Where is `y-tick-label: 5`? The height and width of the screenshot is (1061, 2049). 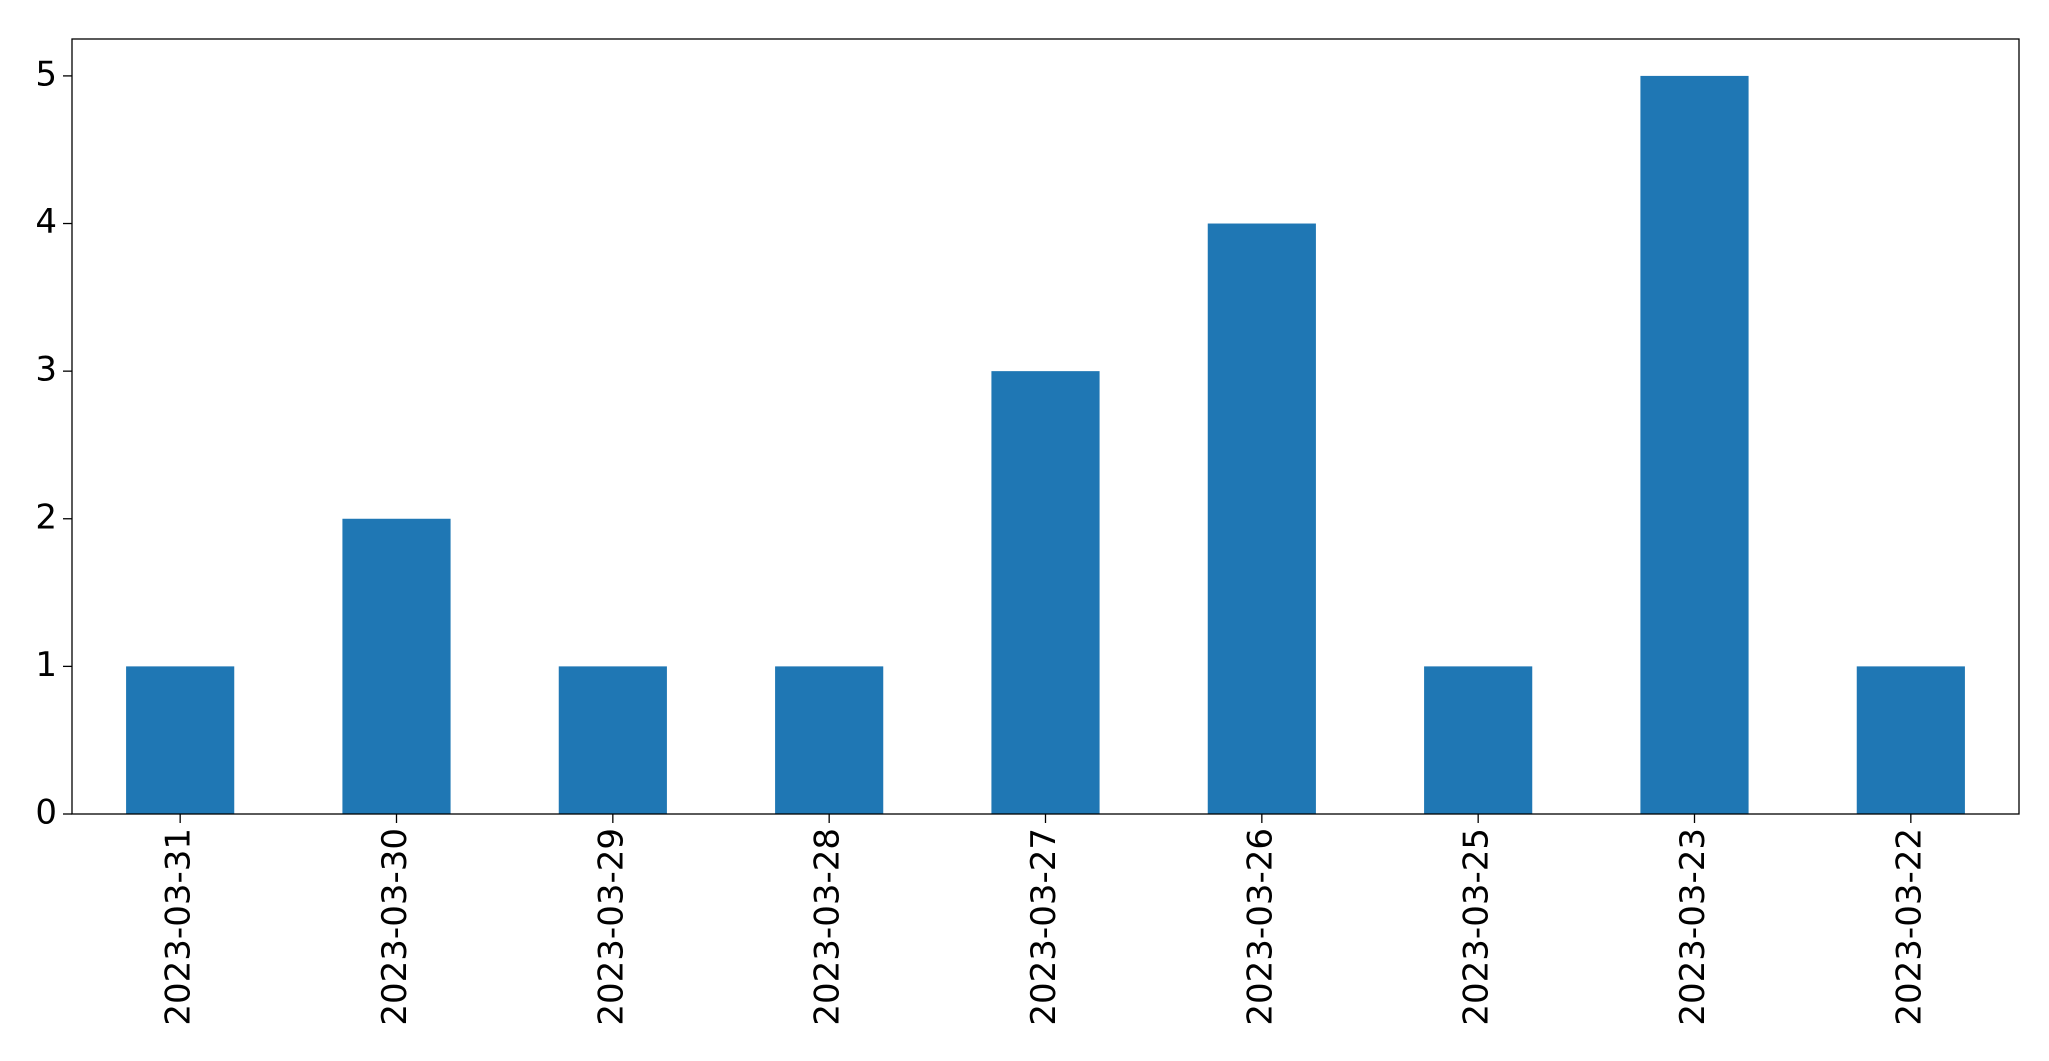
y-tick-label: 5 is located at coordinates (46, 74).